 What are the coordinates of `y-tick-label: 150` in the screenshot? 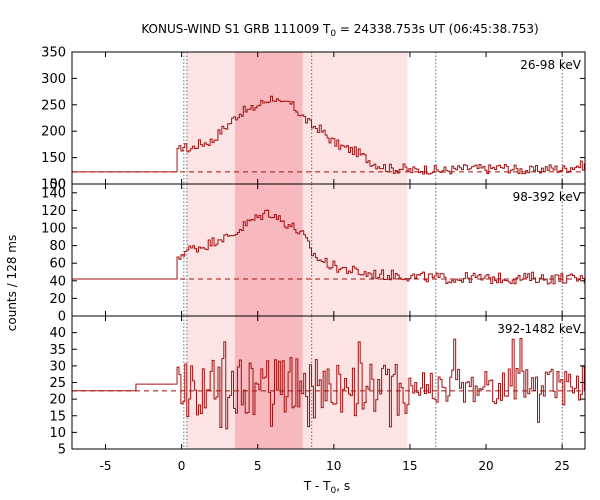 It's located at (53, 158).